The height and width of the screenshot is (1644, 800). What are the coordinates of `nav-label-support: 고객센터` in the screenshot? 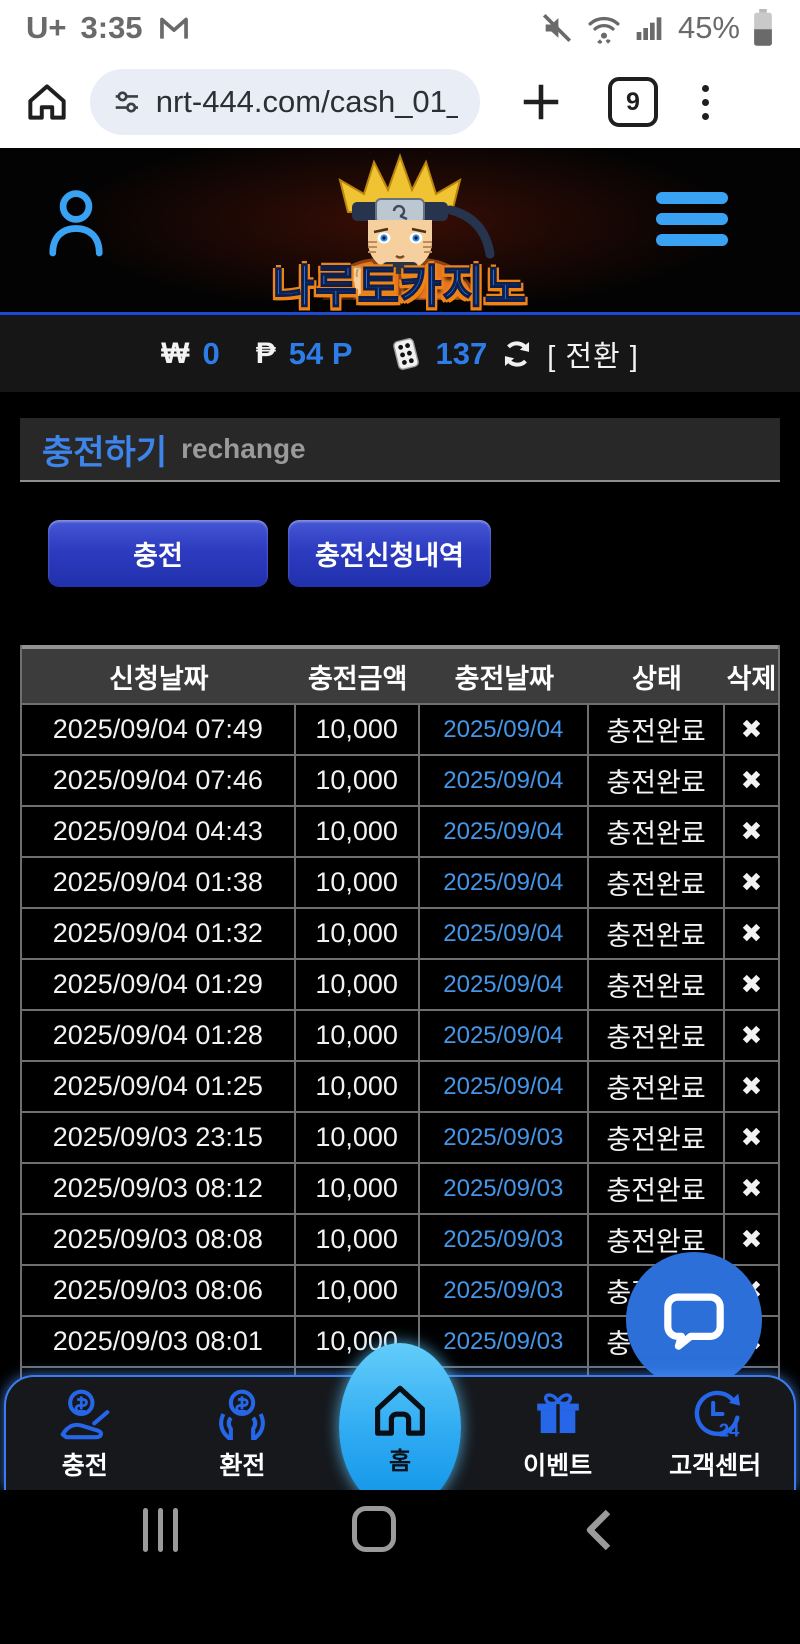 It's located at (715, 1466).